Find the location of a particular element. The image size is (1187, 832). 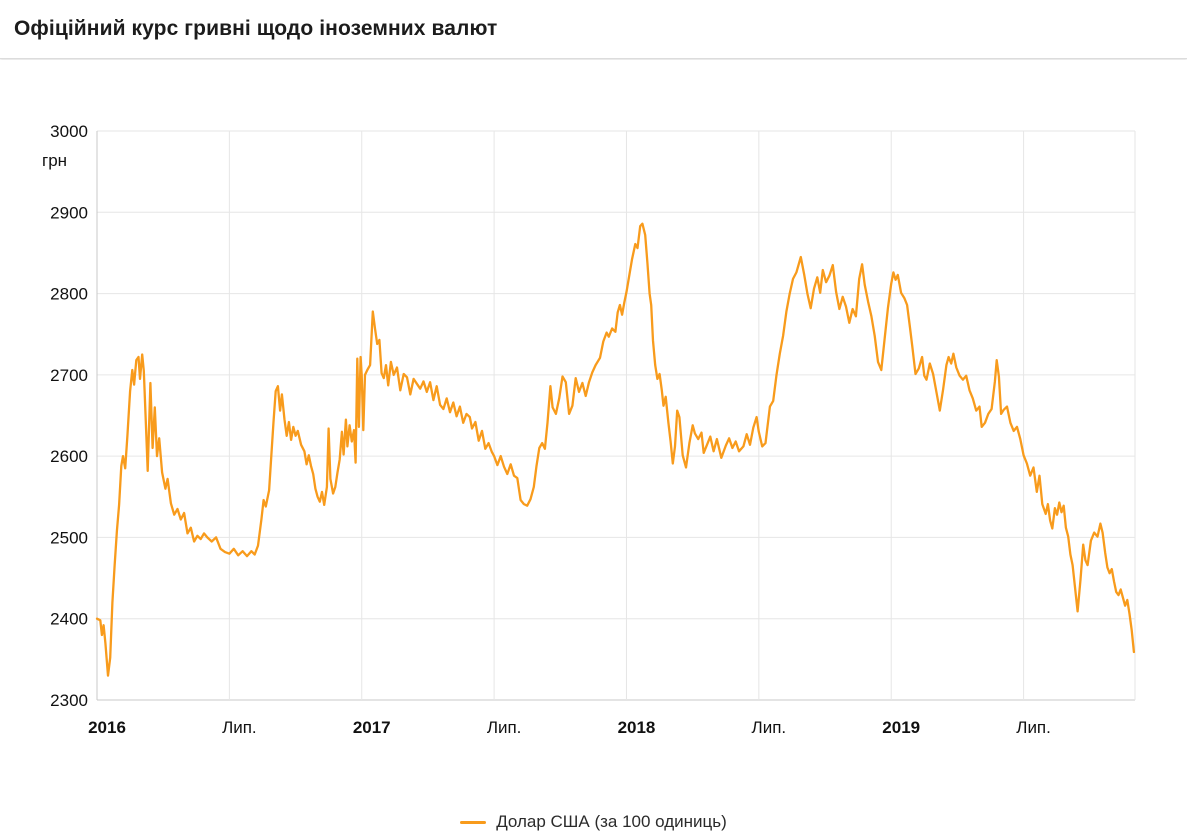

x-tick-label-36: 2019 is located at coordinates (901, 727).